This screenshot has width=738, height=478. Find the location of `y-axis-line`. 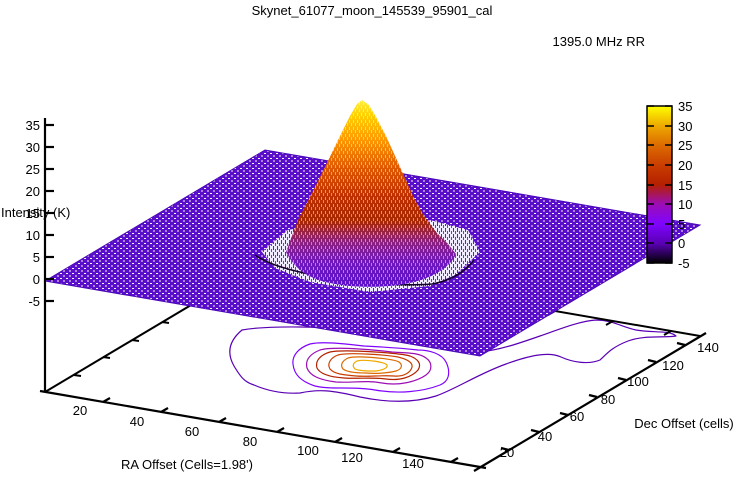

y-axis-line is located at coordinates (590, 402).